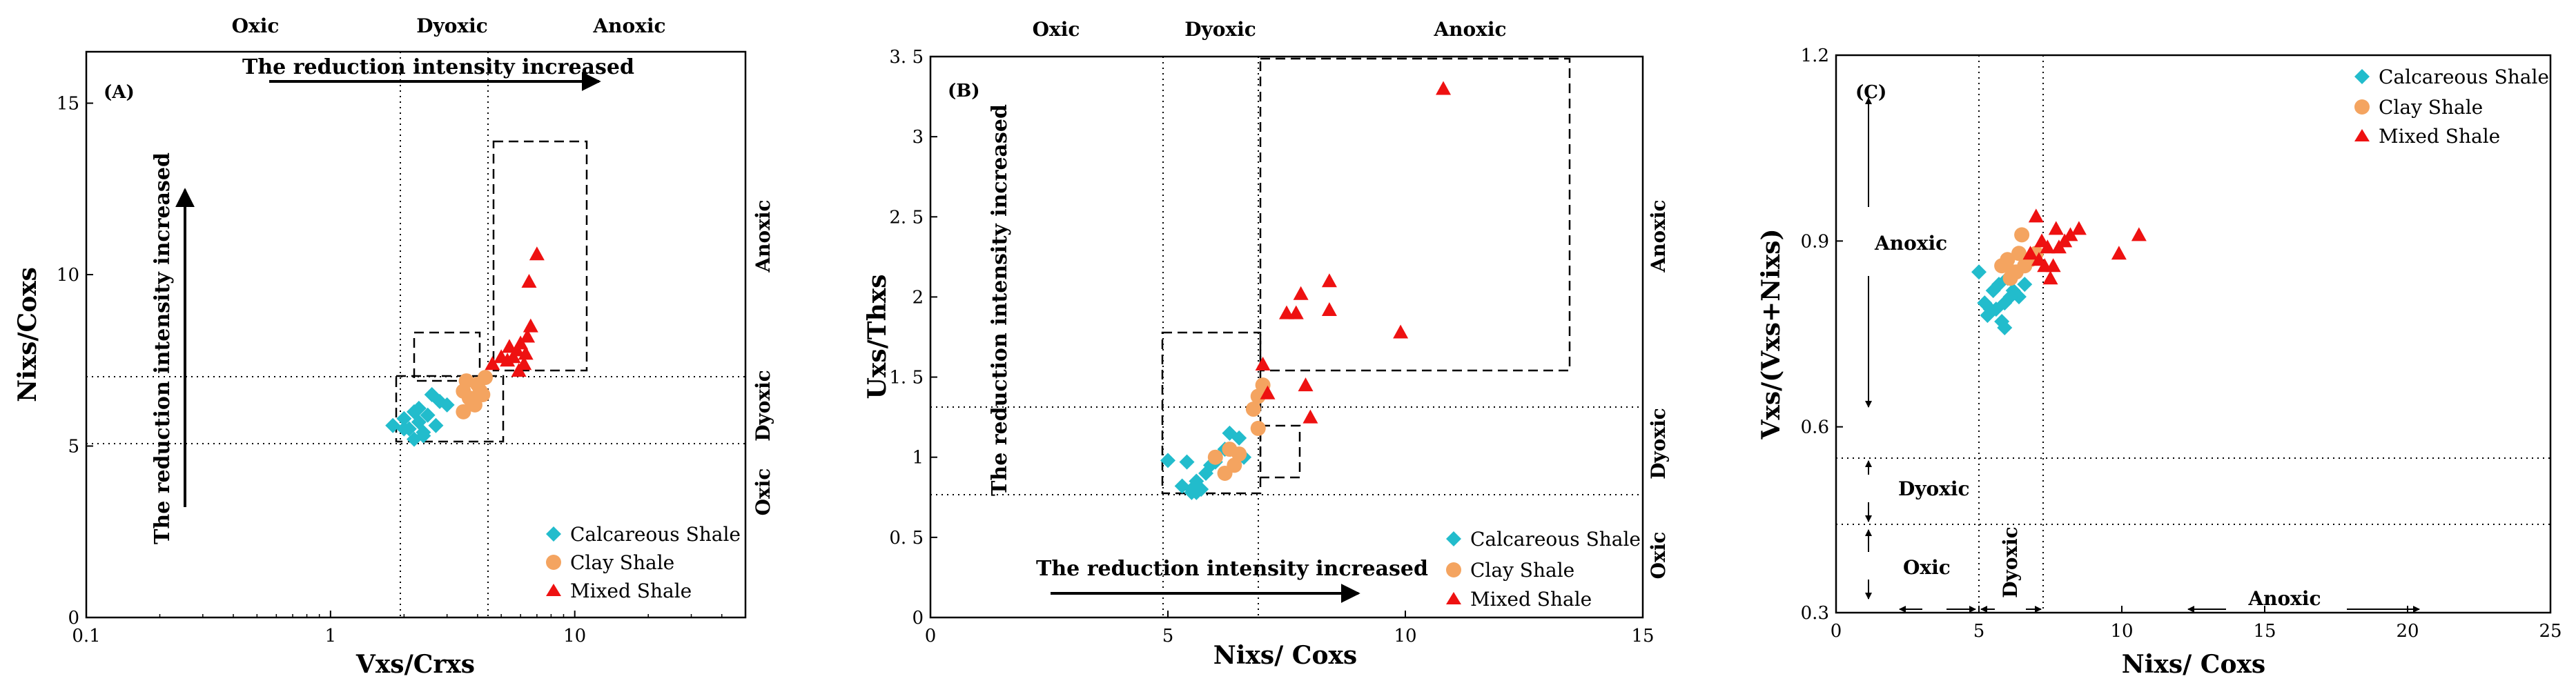 The height and width of the screenshot is (692, 2576). Describe the element at coordinates (1522, 570) in the screenshot. I see `panel-b-legend-clay: Clay Shale` at that location.